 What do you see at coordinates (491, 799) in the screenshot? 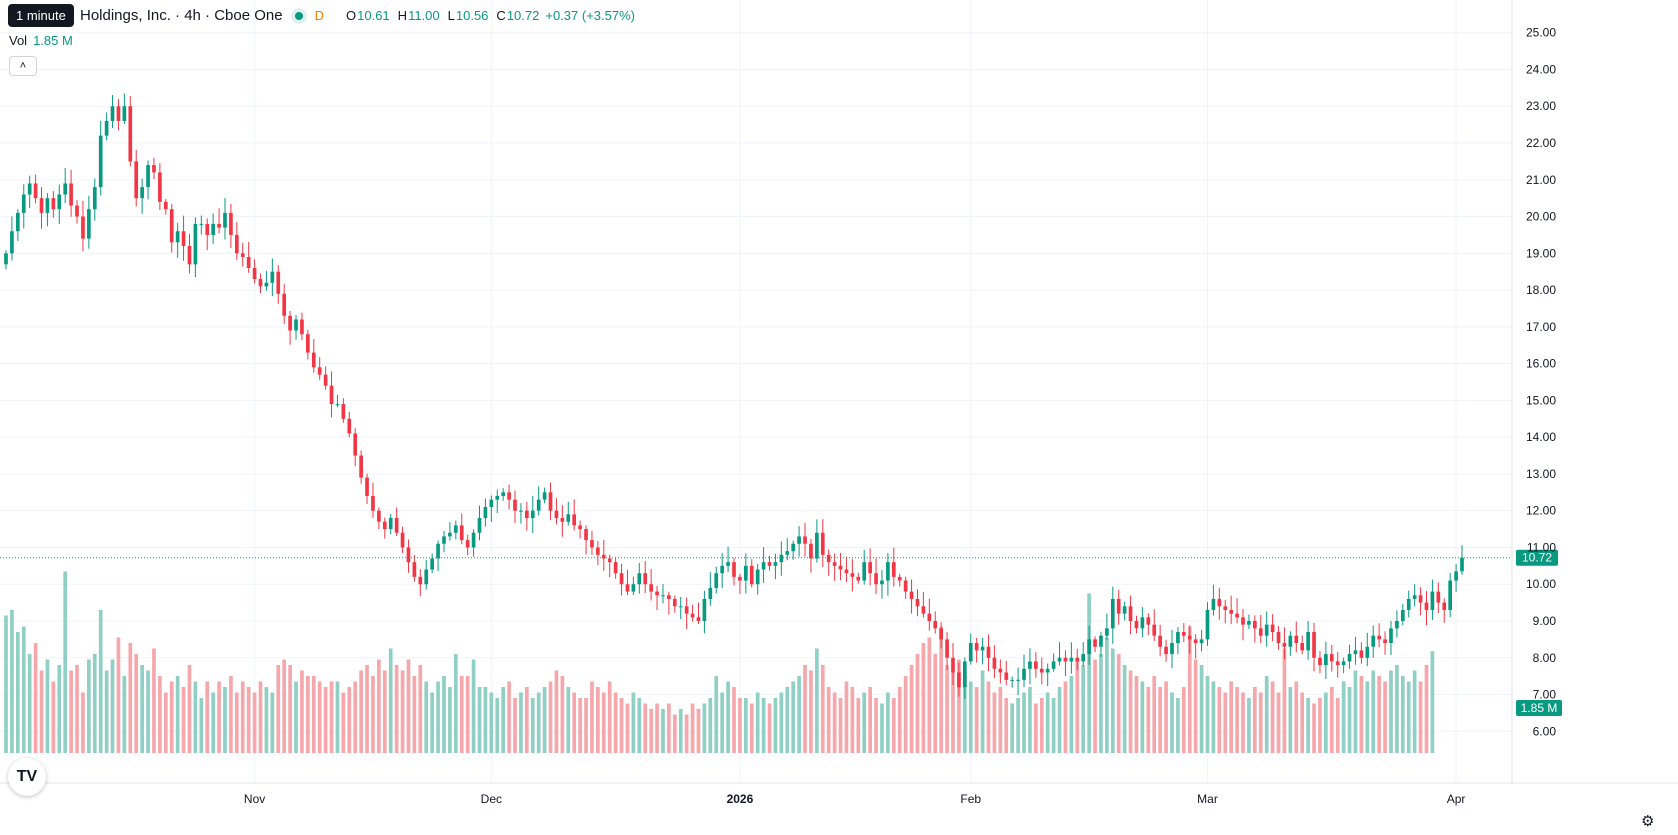
I see `time-tick-label: Dec` at bounding box center [491, 799].